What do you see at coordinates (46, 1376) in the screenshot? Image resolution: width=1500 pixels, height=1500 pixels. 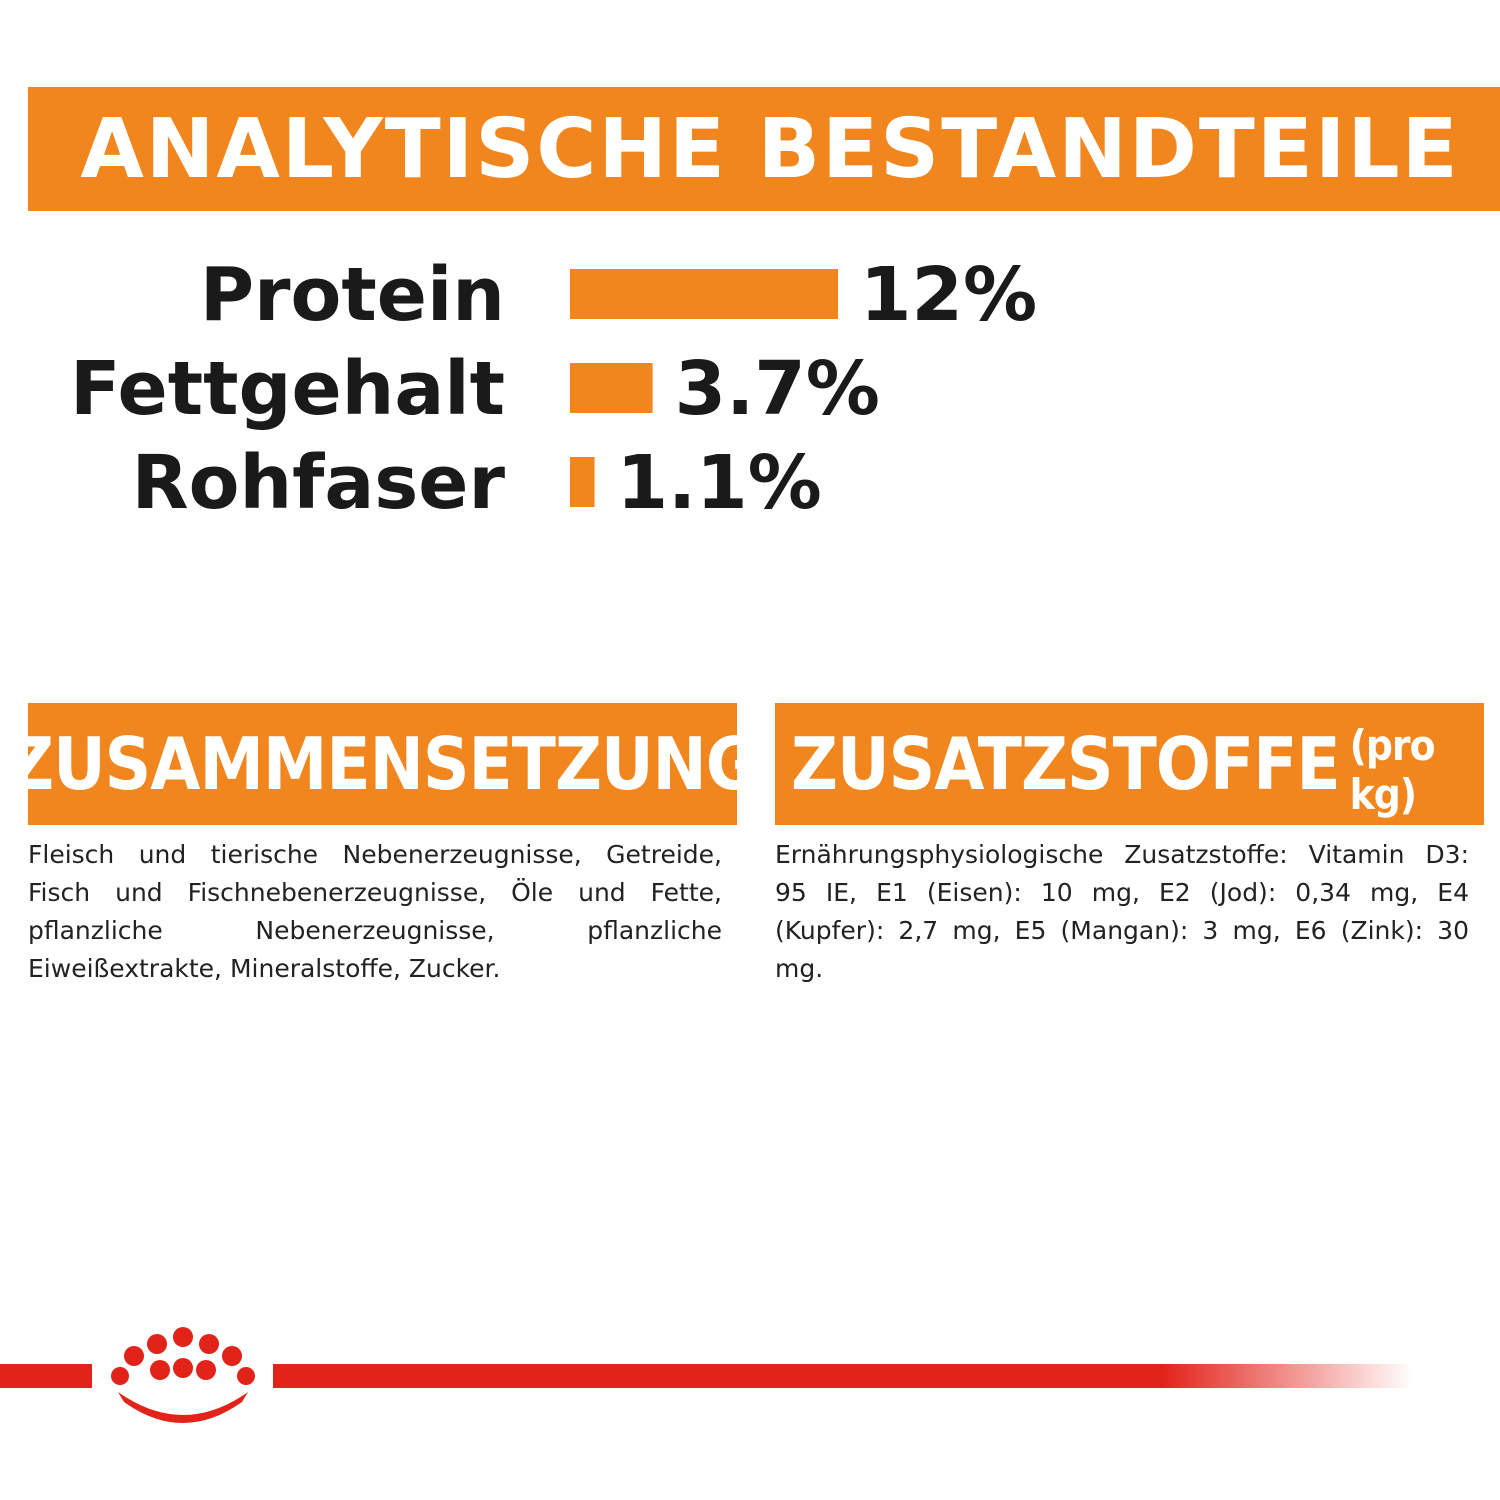 I see `footer-line-left` at bounding box center [46, 1376].